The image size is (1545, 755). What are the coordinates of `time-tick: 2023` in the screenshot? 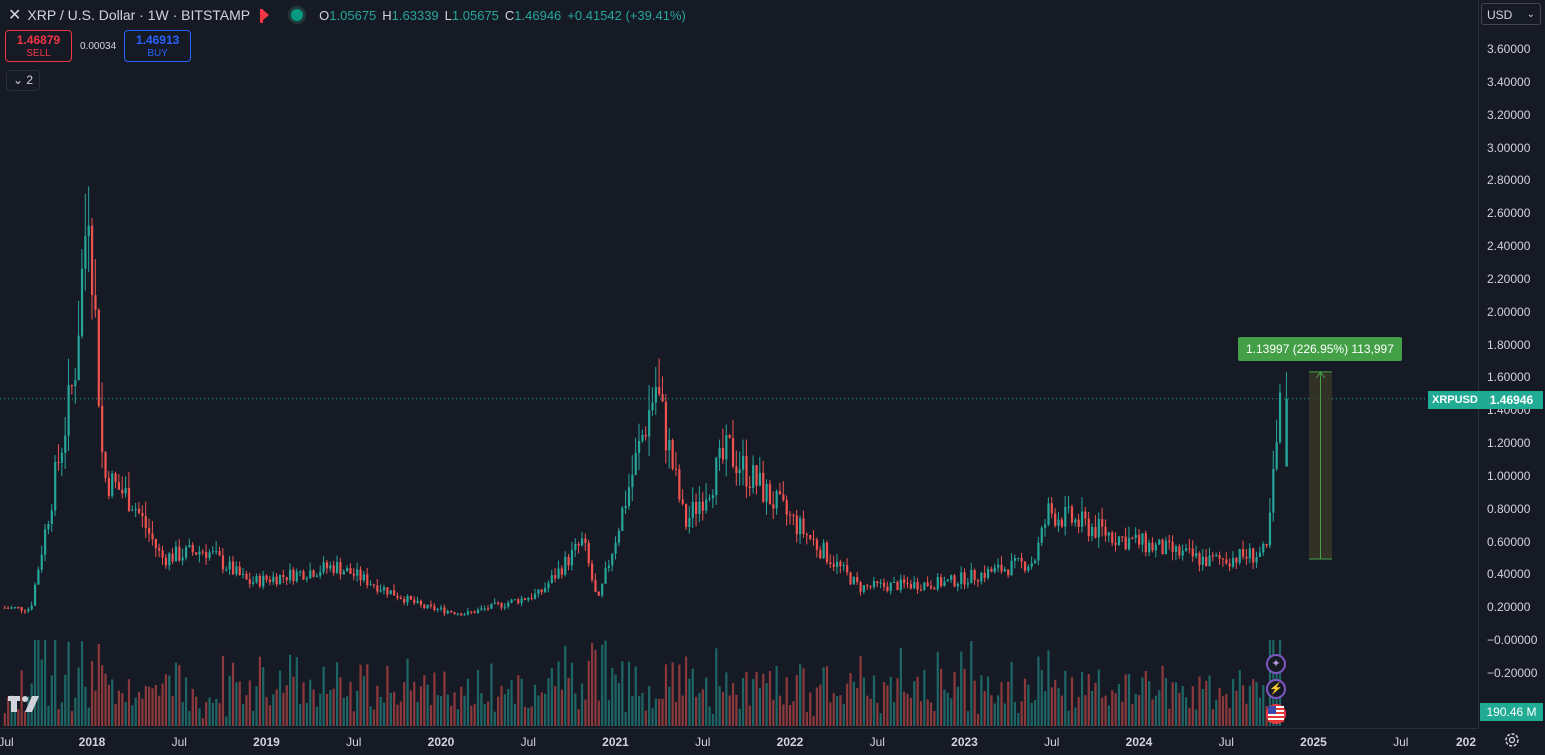 It's located at (964, 742).